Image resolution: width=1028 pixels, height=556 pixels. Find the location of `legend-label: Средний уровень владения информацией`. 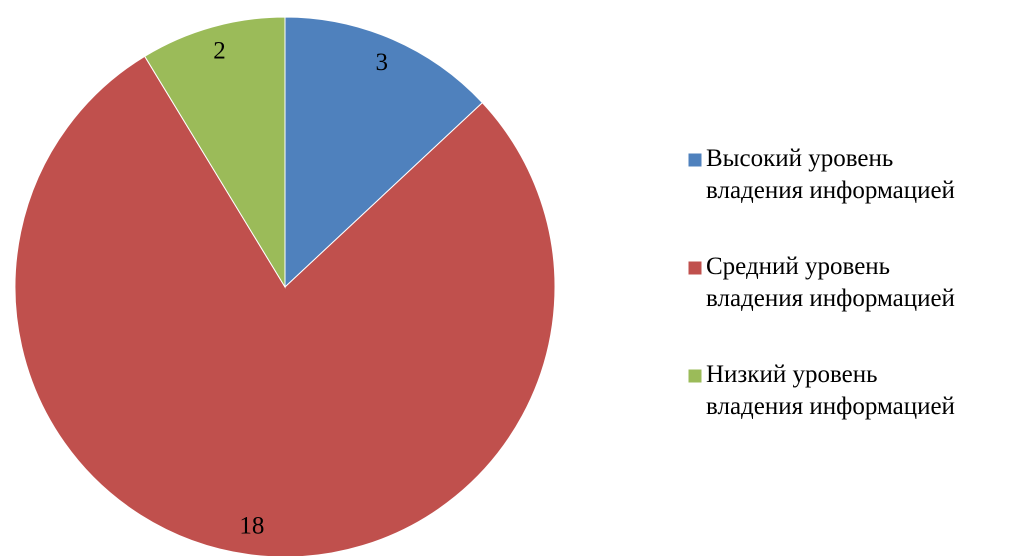

legend-label: Средний уровень владения информацией is located at coordinates (830, 282).